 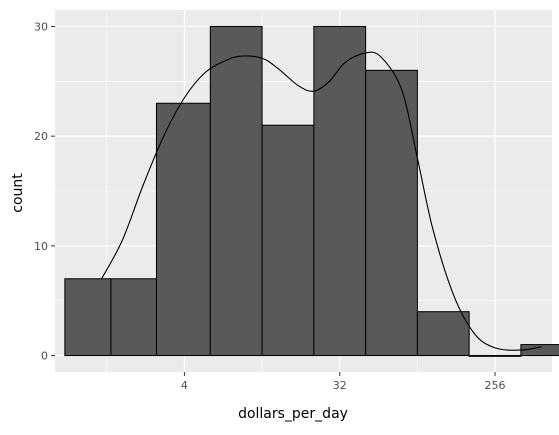 I want to click on x-tick-label: 32, so click(x=340, y=385).